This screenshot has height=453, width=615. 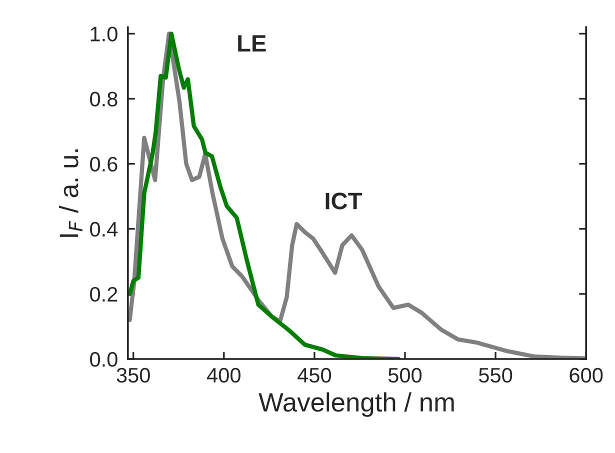 I want to click on y-tick-label: 0.6, so click(x=104, y=164).